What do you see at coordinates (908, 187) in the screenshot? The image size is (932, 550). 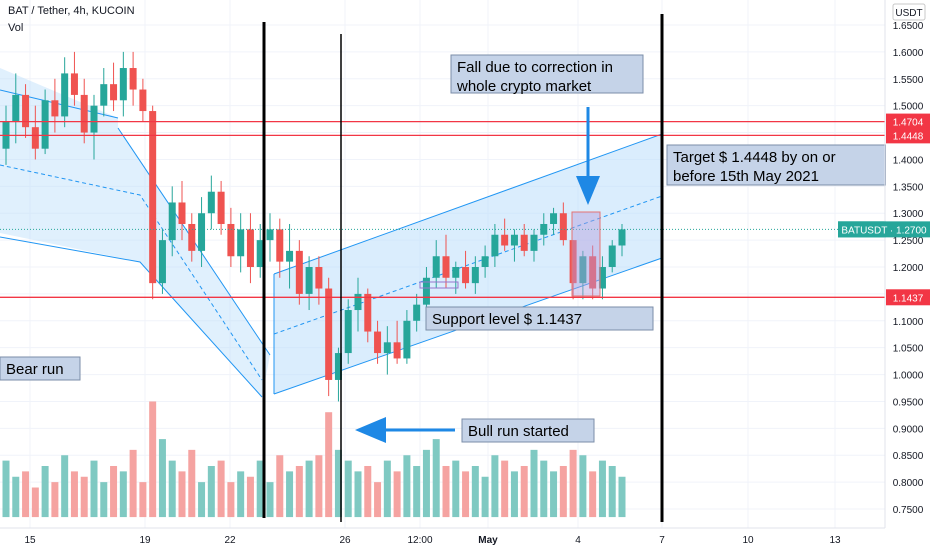 I see `price-tick-label: 1.3500` at bounding box center [908, 187].